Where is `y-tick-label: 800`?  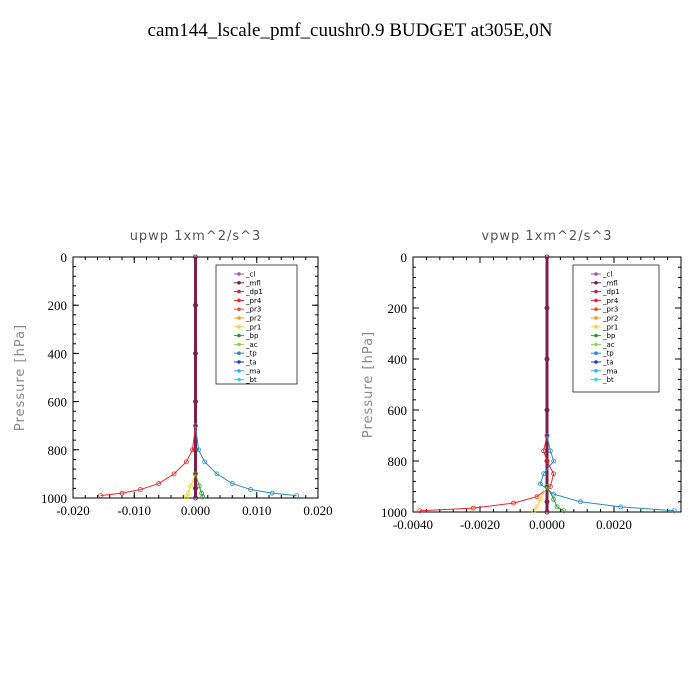
y-tick-label: 800 is located at coordinates (58, 450).